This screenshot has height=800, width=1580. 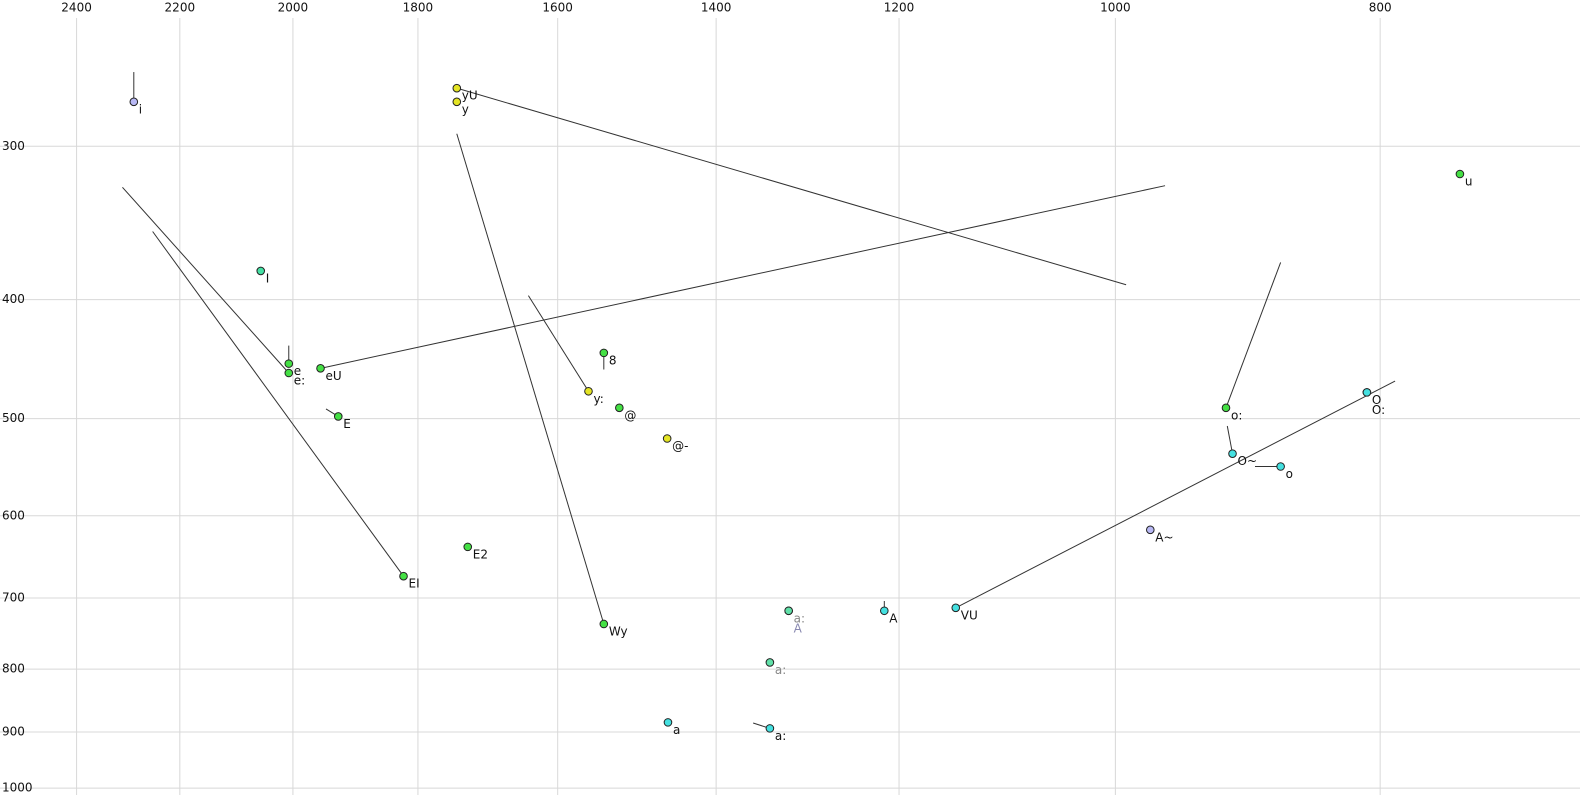 I want to click on vowel-label: e, so click(x=297, y=371).